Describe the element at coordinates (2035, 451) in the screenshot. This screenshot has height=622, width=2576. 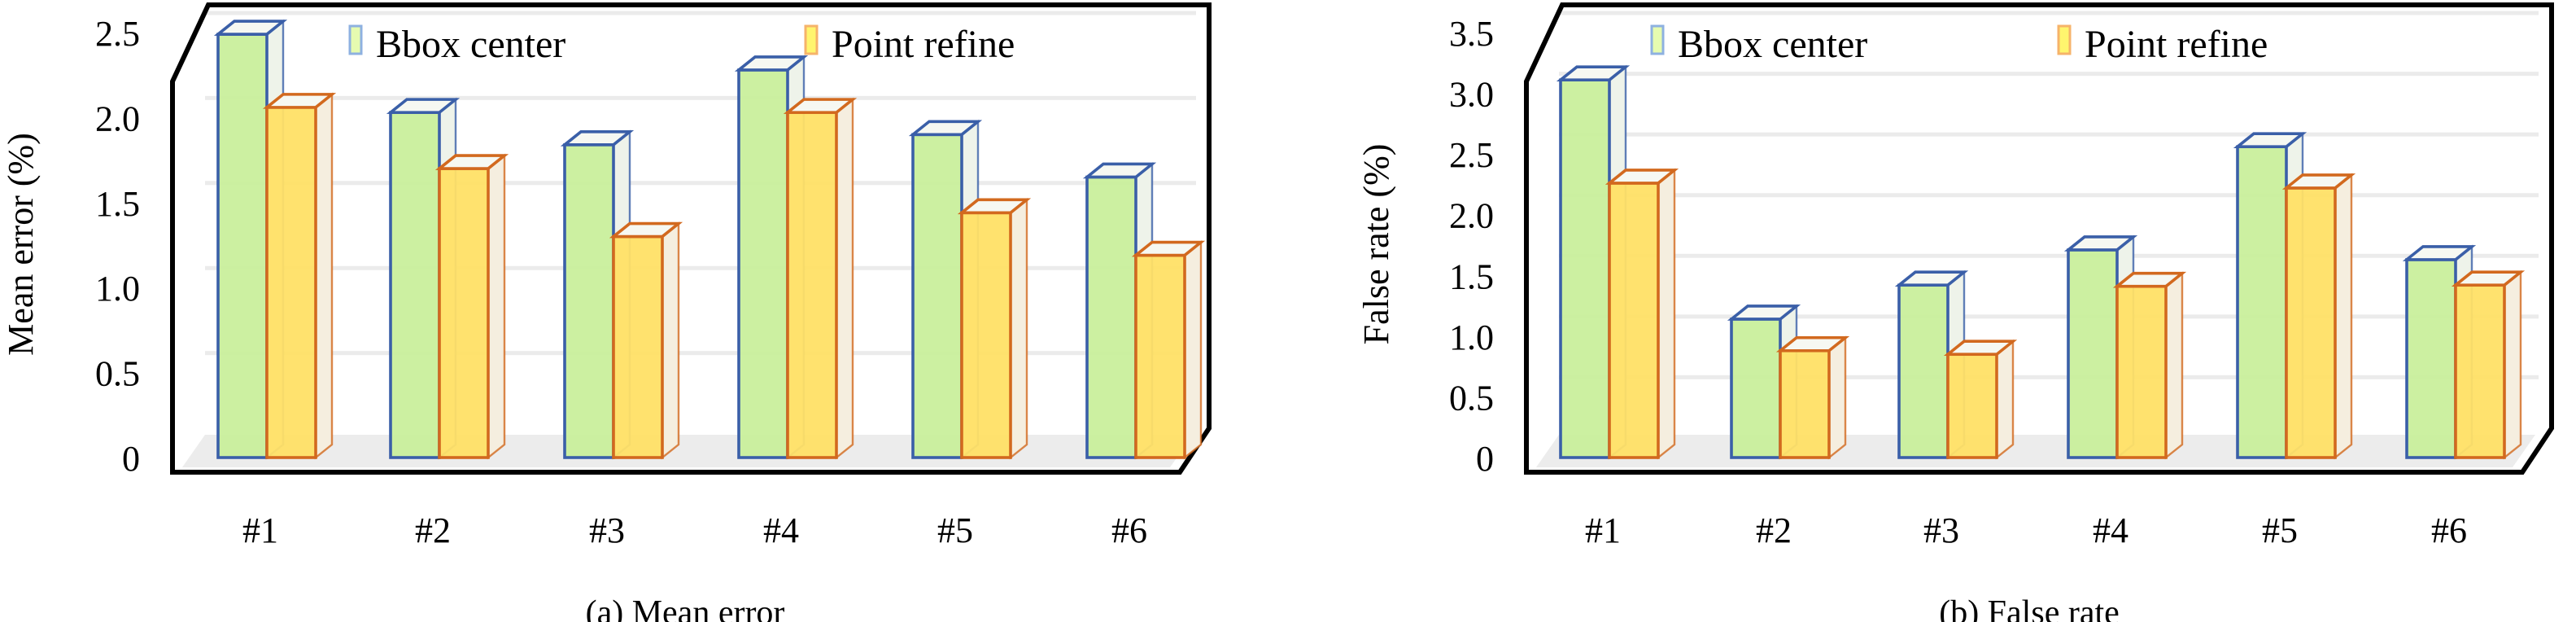
I see `floor` at that location.